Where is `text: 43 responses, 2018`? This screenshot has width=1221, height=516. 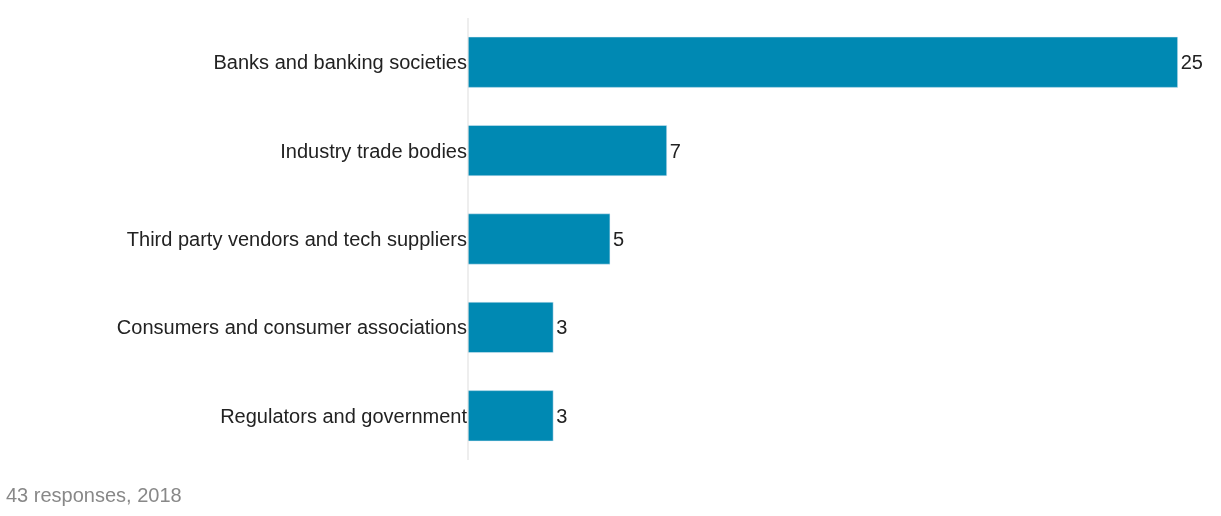 text: 43 responses, 2018 is located at coordinates (94, 495).